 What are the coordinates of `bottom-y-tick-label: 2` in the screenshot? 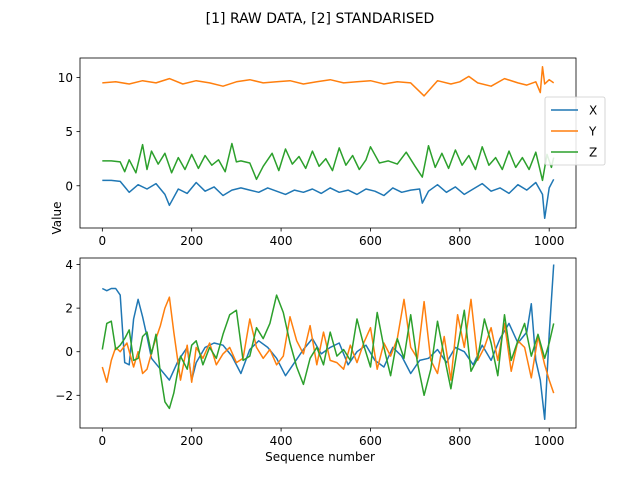 It's located at (69, 309).